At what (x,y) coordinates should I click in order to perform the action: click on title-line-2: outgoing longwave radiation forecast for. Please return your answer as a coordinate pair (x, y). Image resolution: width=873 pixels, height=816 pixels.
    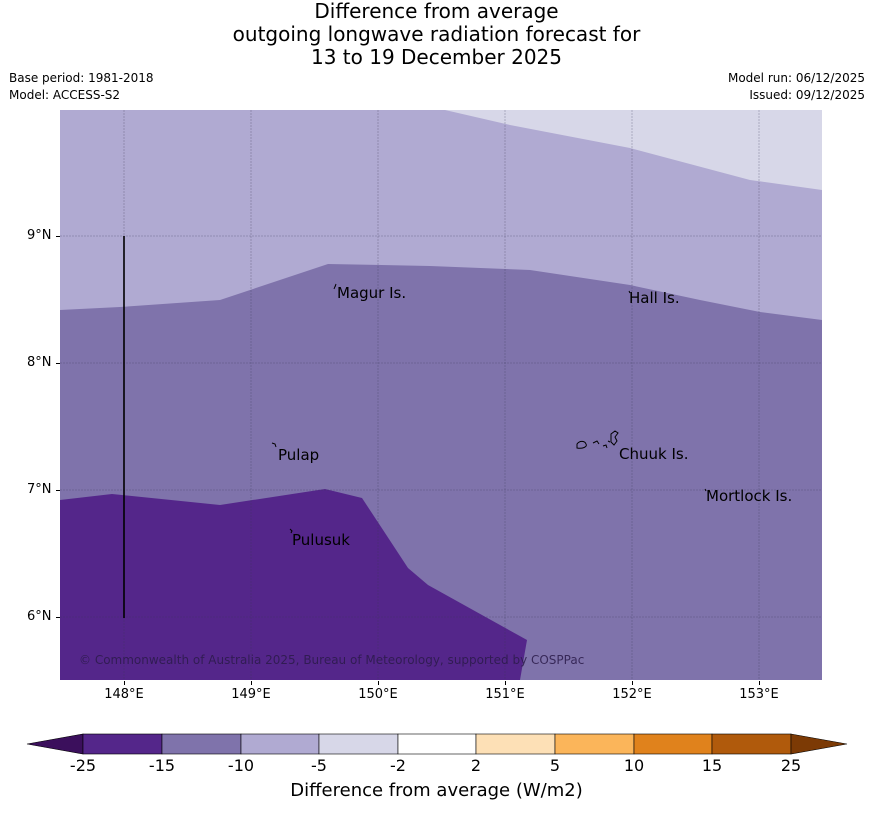
    Looking at the image, I should click on (436, 34).